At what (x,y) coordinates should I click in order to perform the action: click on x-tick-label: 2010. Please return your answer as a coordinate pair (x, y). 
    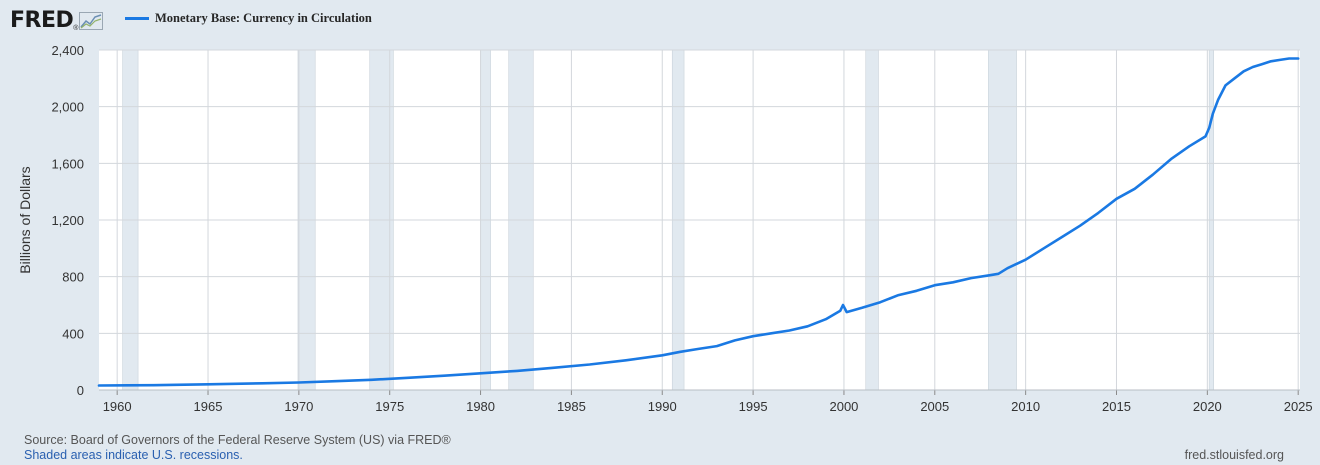
    Looking at the image, I should click on (1025, 406).